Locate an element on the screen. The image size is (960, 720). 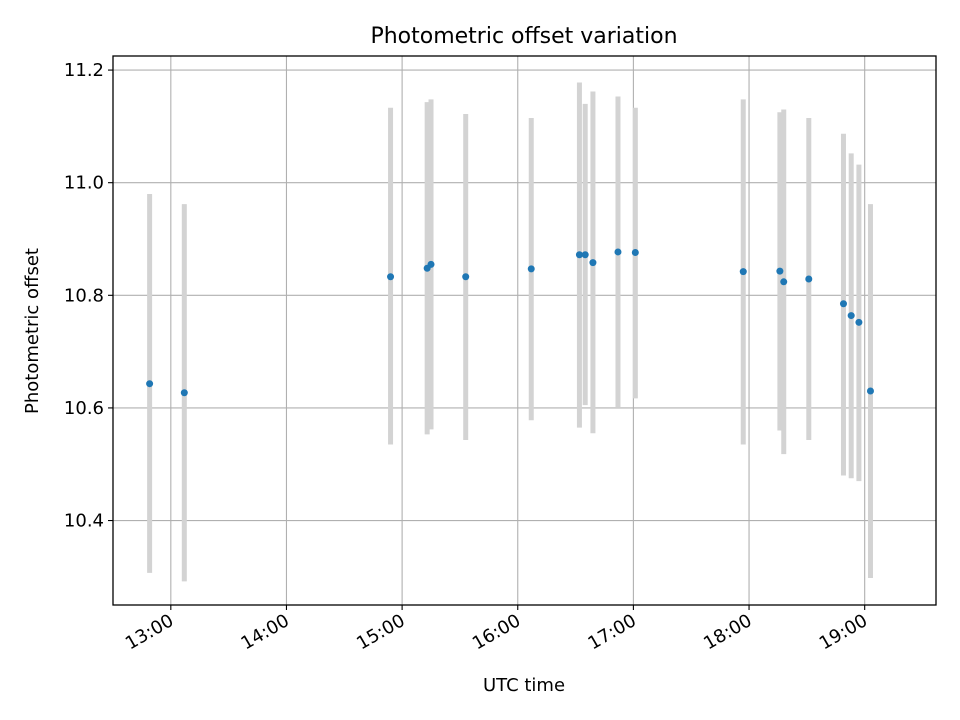
x-axis-label: UTC time is located at coordinates (524, 685).